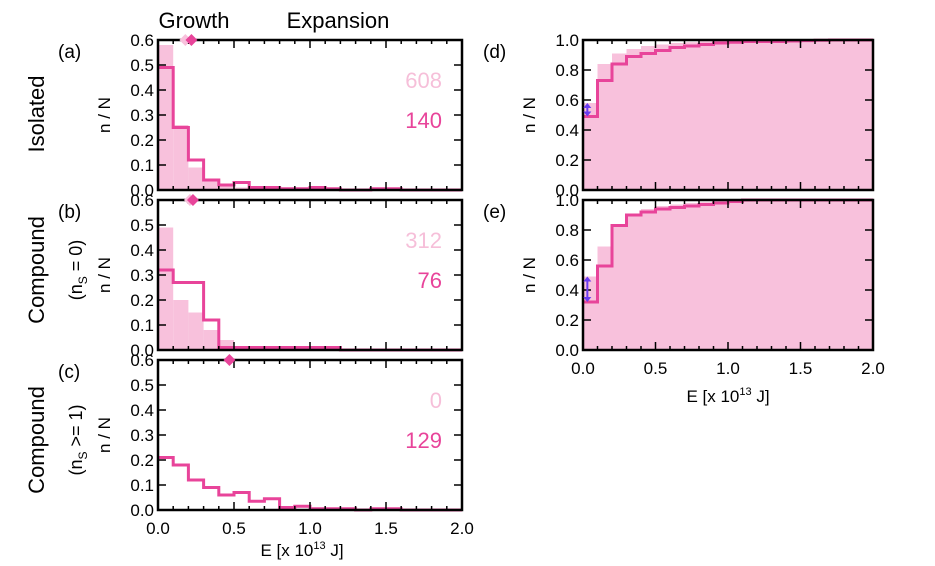 Image resolution: width=935 pixels, height=566 pixels. I want to click on row-label-isolated: Isolated, so click(36, 113).